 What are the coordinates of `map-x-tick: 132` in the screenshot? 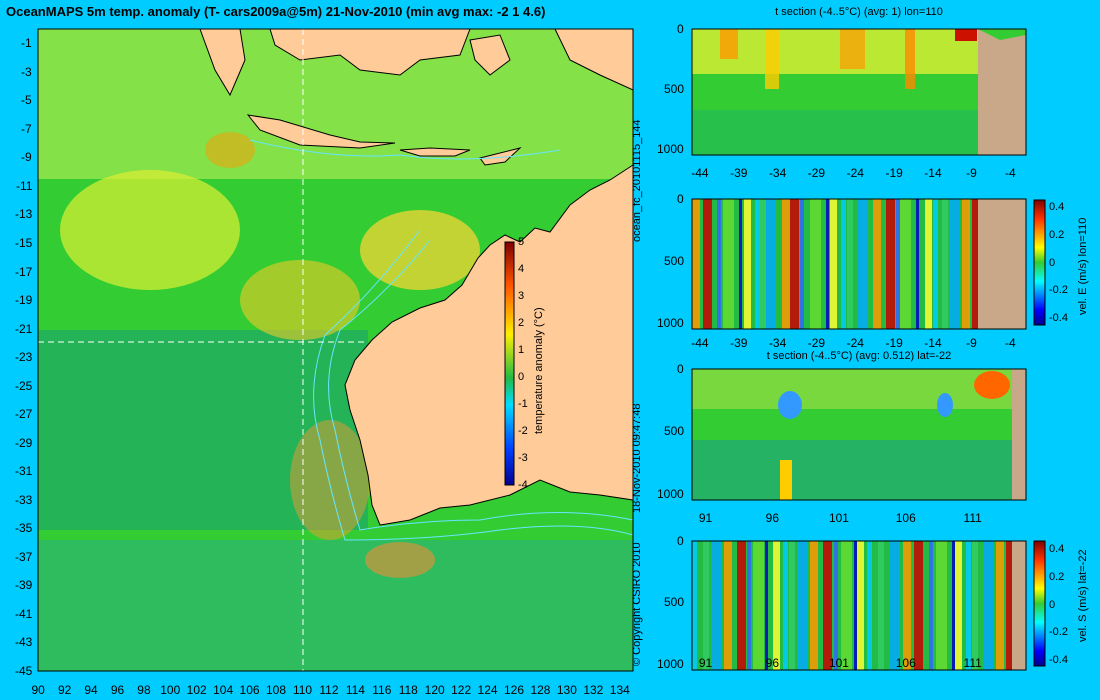 It's located at (593, 690).